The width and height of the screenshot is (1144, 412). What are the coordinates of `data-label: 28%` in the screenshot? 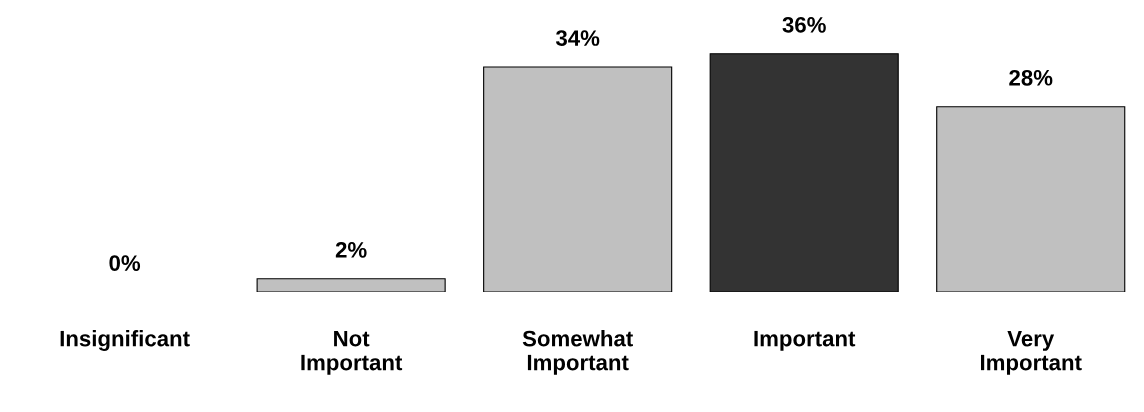 It's located at (1031, 77).